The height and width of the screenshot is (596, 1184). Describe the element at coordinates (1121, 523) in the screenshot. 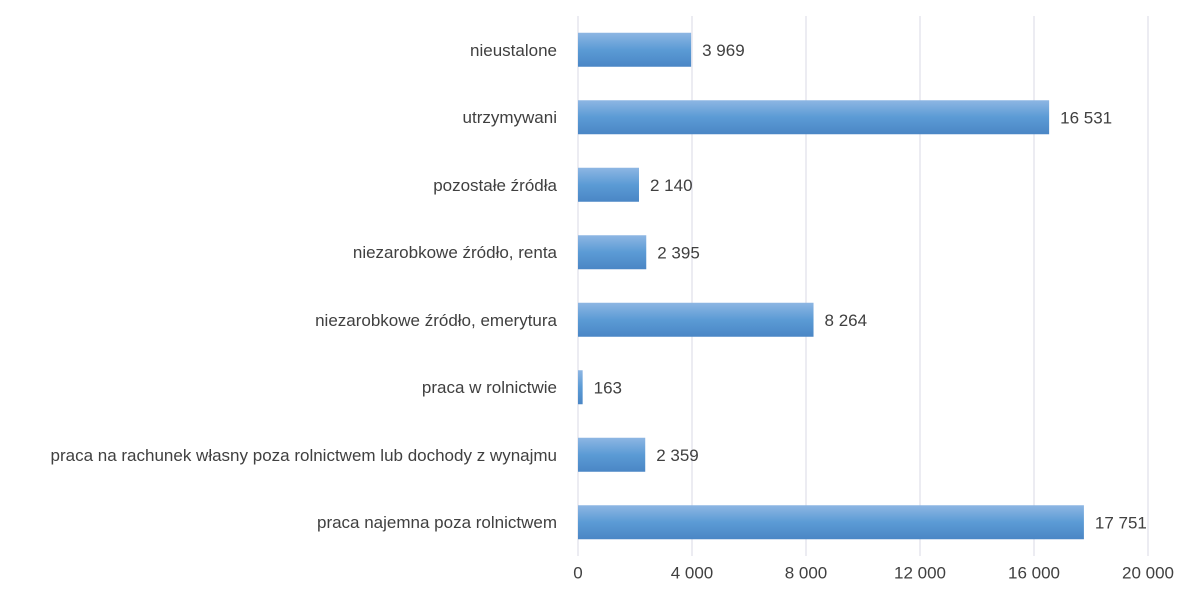

I see `value-label: 17 751` at that location.